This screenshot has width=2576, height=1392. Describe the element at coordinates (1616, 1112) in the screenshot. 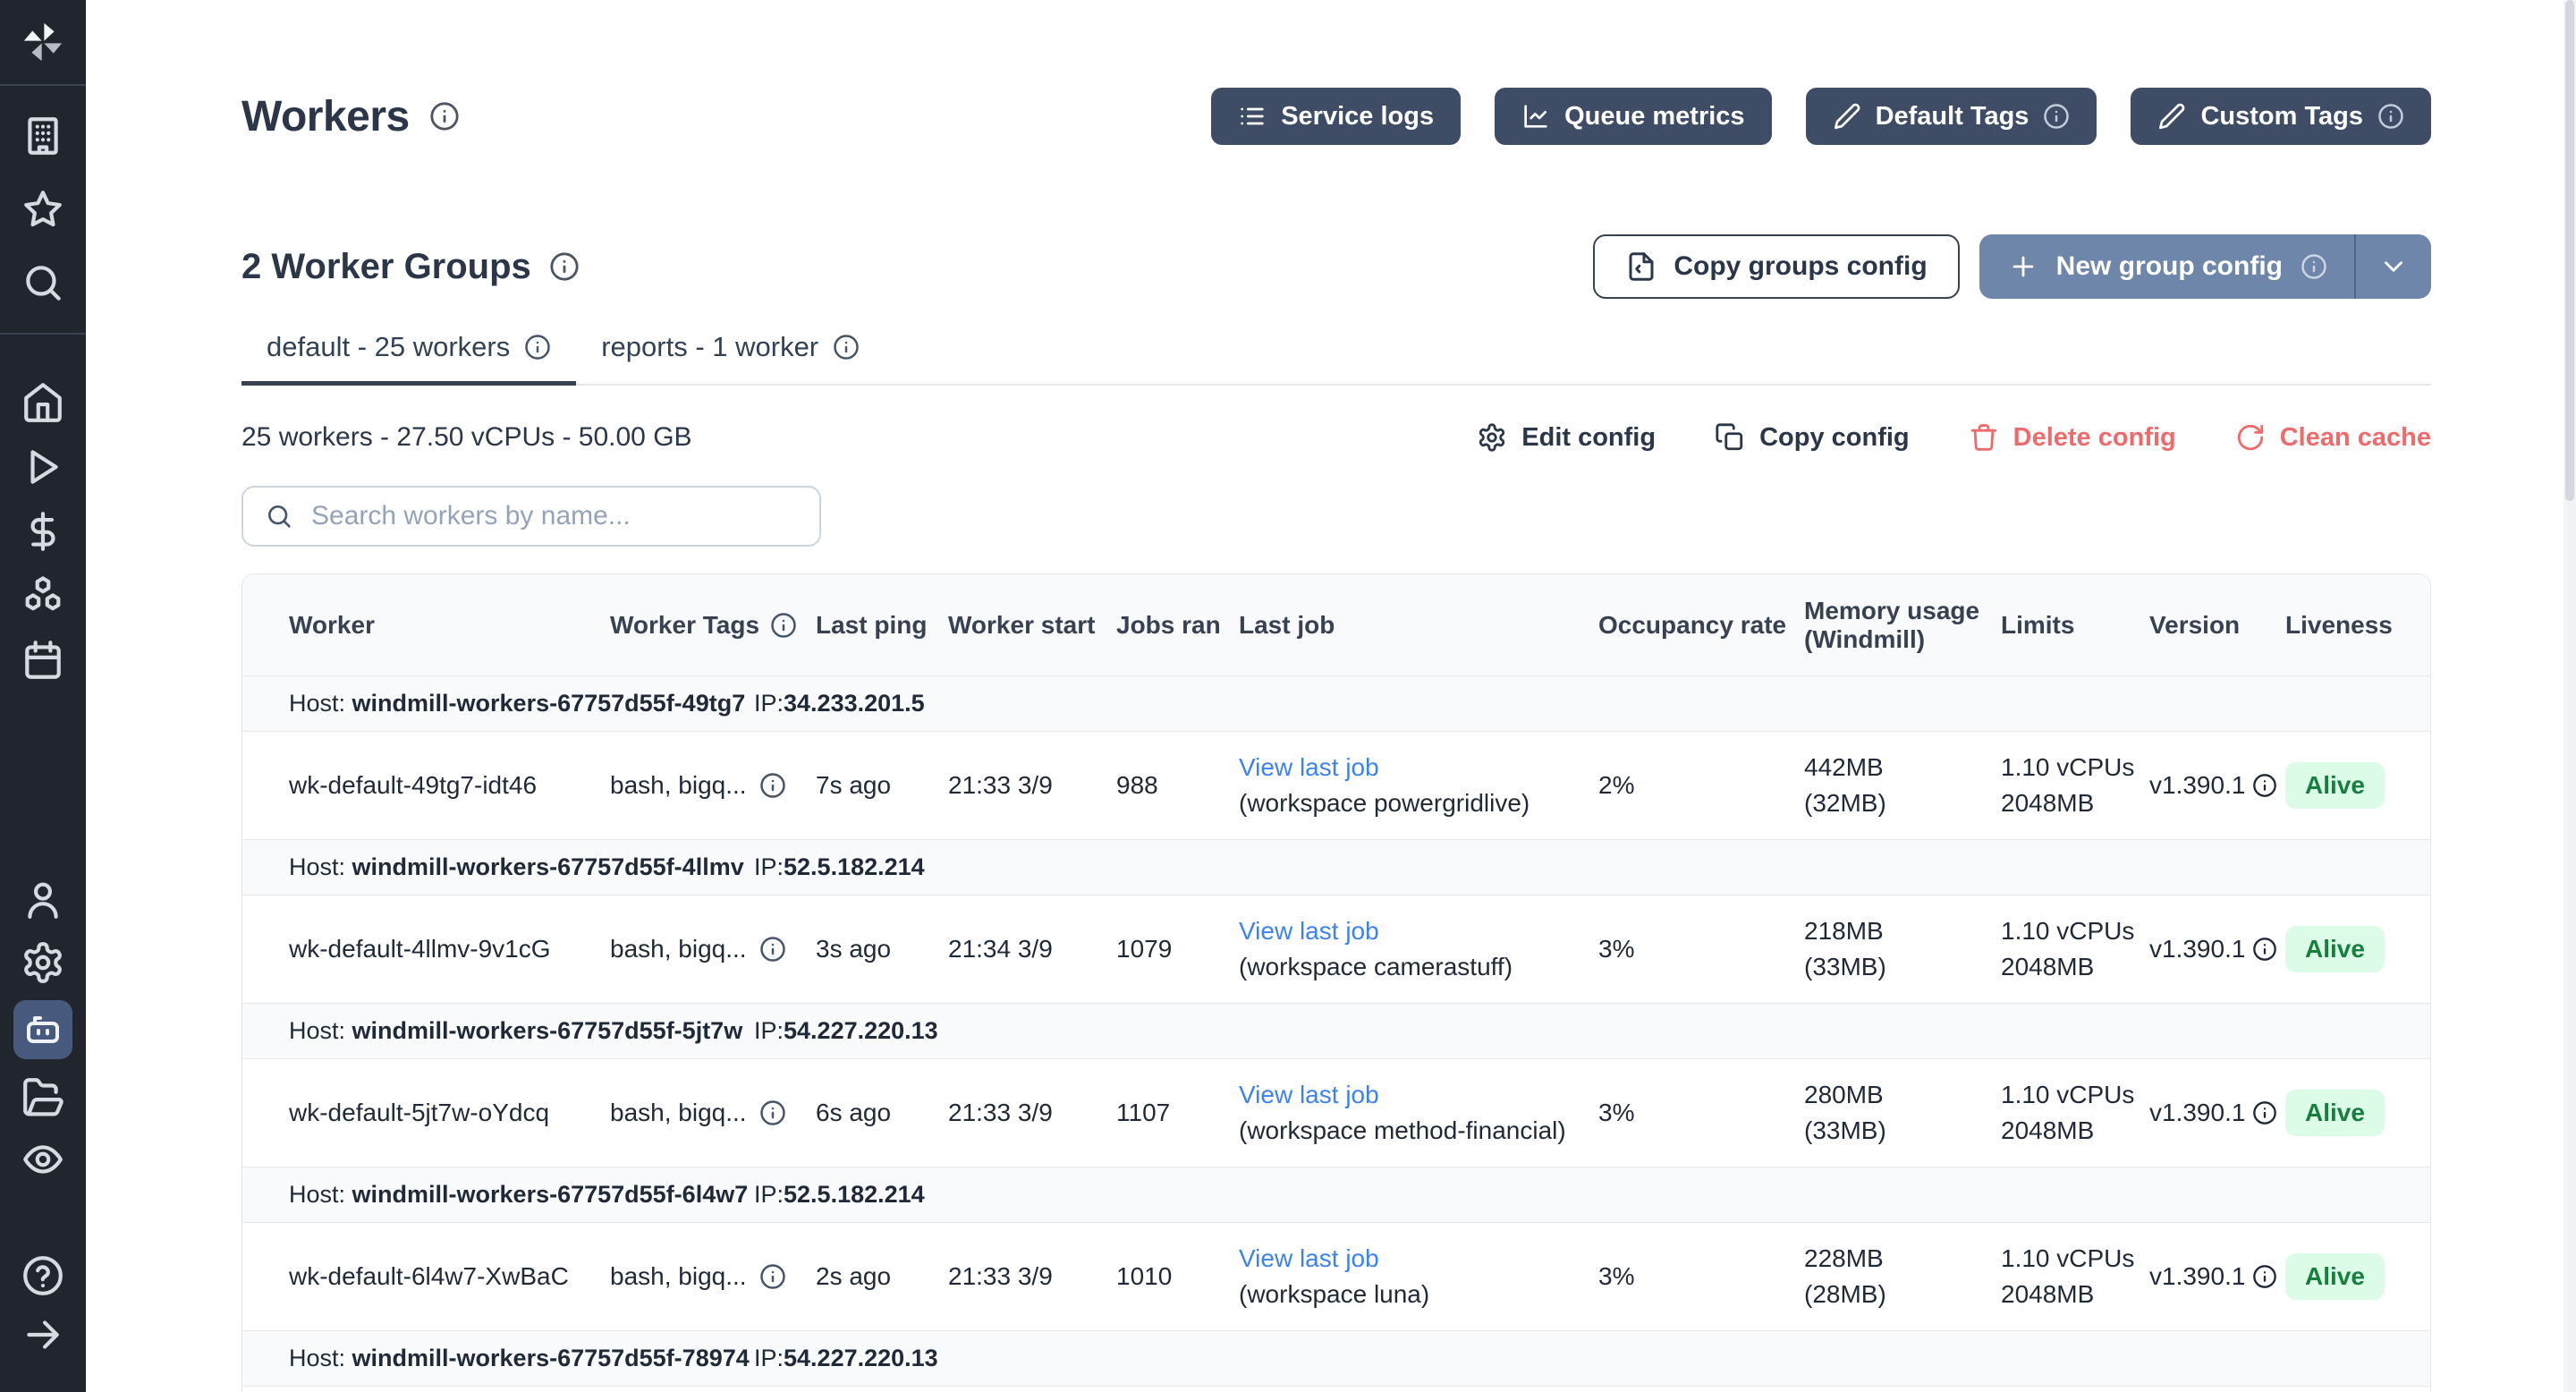

I see `occupancy-rate: 3%` at that location.